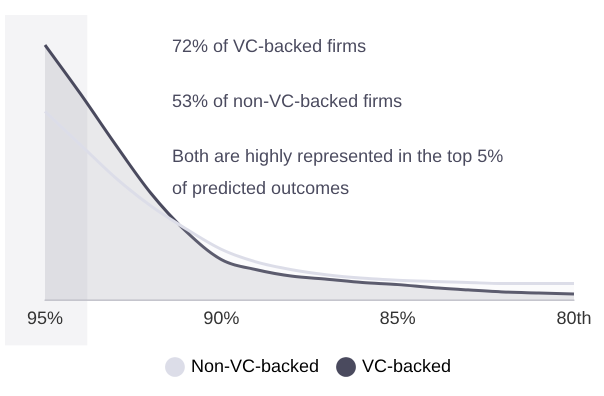  Describe the element at coordinates (338, 172) in the screenshot. I see `annotation: Both are highly represented in the top 5% of predicted outcomes` at that location.